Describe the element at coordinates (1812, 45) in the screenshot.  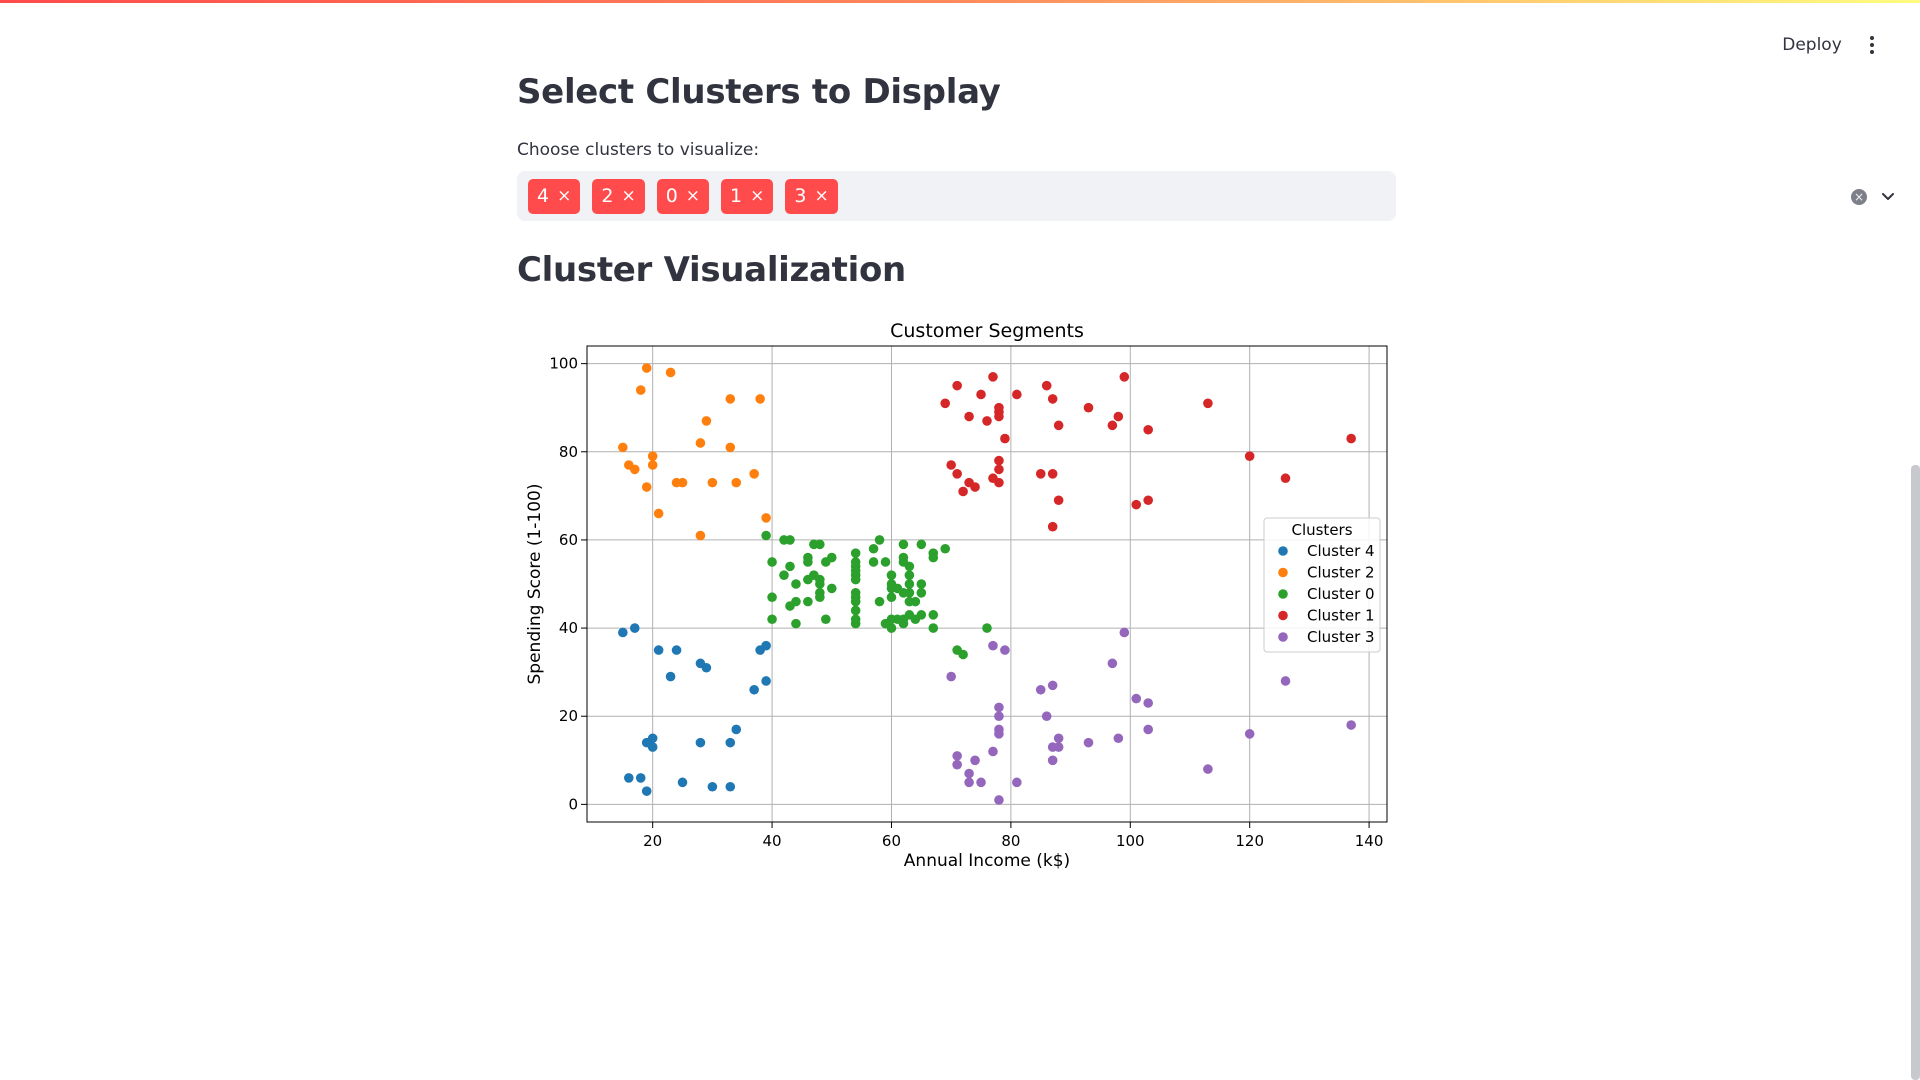
I see `deploy-button: Deploy` at that location.